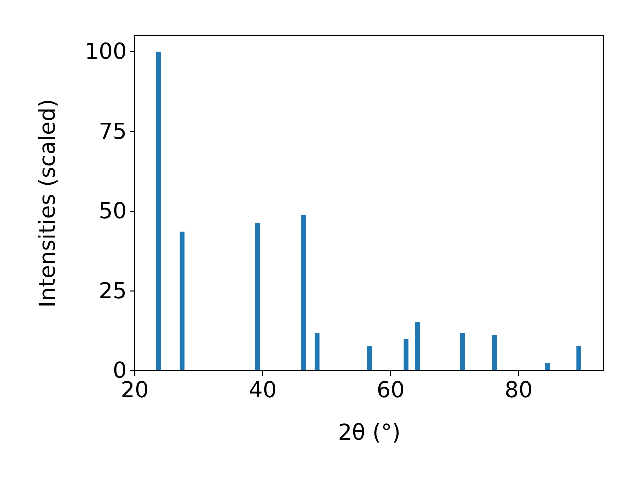  Describe the element at coordinates (369, 433) in the screenshot. I see `x-axis-title: 2θ (°)` at that location.